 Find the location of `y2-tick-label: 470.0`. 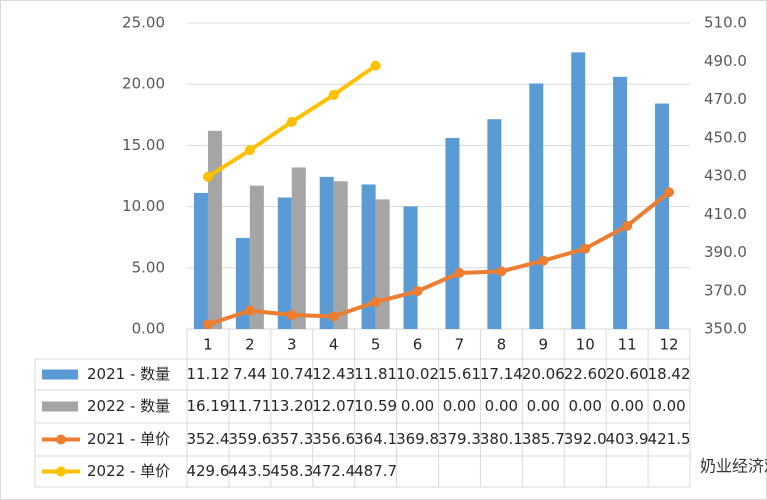

y2-tick-label: 470.0 is located at coordinates (725, 99).